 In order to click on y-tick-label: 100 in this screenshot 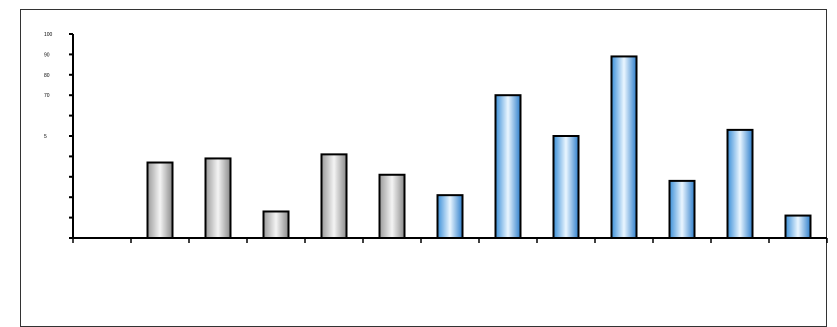, I will do `click(48, 35)`.